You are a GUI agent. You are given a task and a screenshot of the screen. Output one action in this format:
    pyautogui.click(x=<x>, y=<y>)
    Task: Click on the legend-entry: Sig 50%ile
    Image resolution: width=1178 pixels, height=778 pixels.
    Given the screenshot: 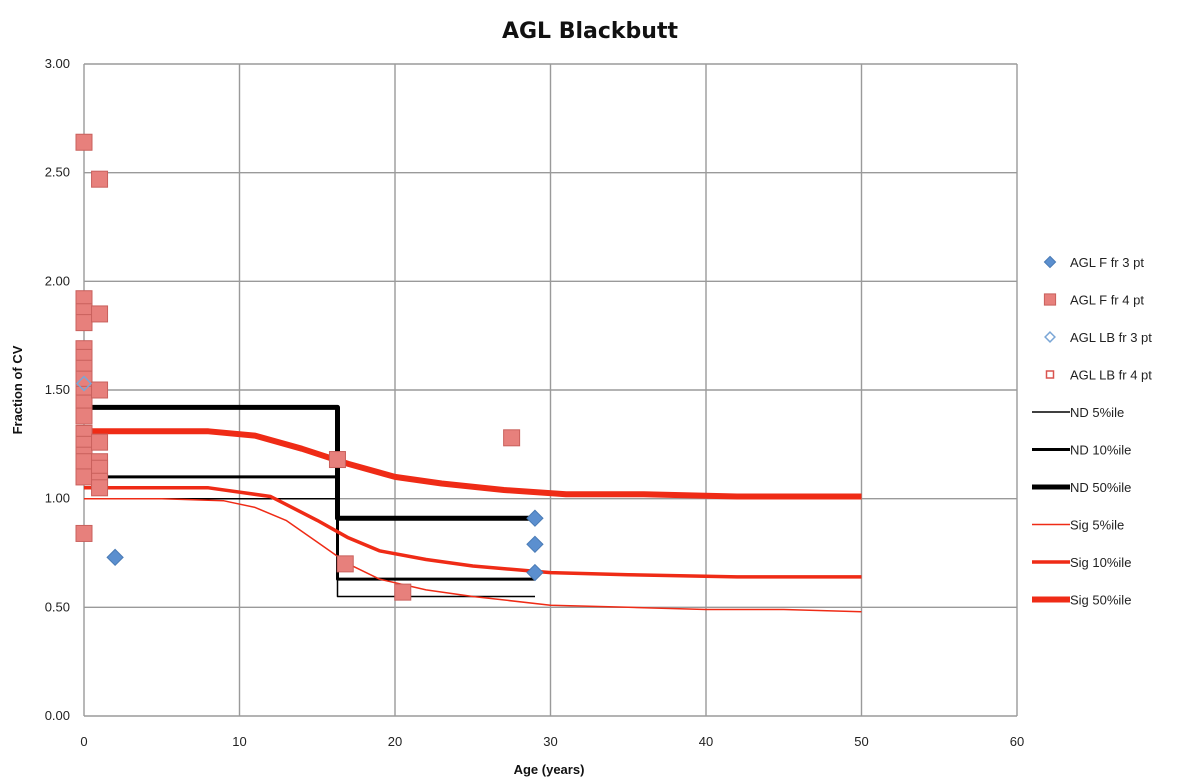 What is the action you would take?
    pyautogui.click(x=1100, y=600)
    